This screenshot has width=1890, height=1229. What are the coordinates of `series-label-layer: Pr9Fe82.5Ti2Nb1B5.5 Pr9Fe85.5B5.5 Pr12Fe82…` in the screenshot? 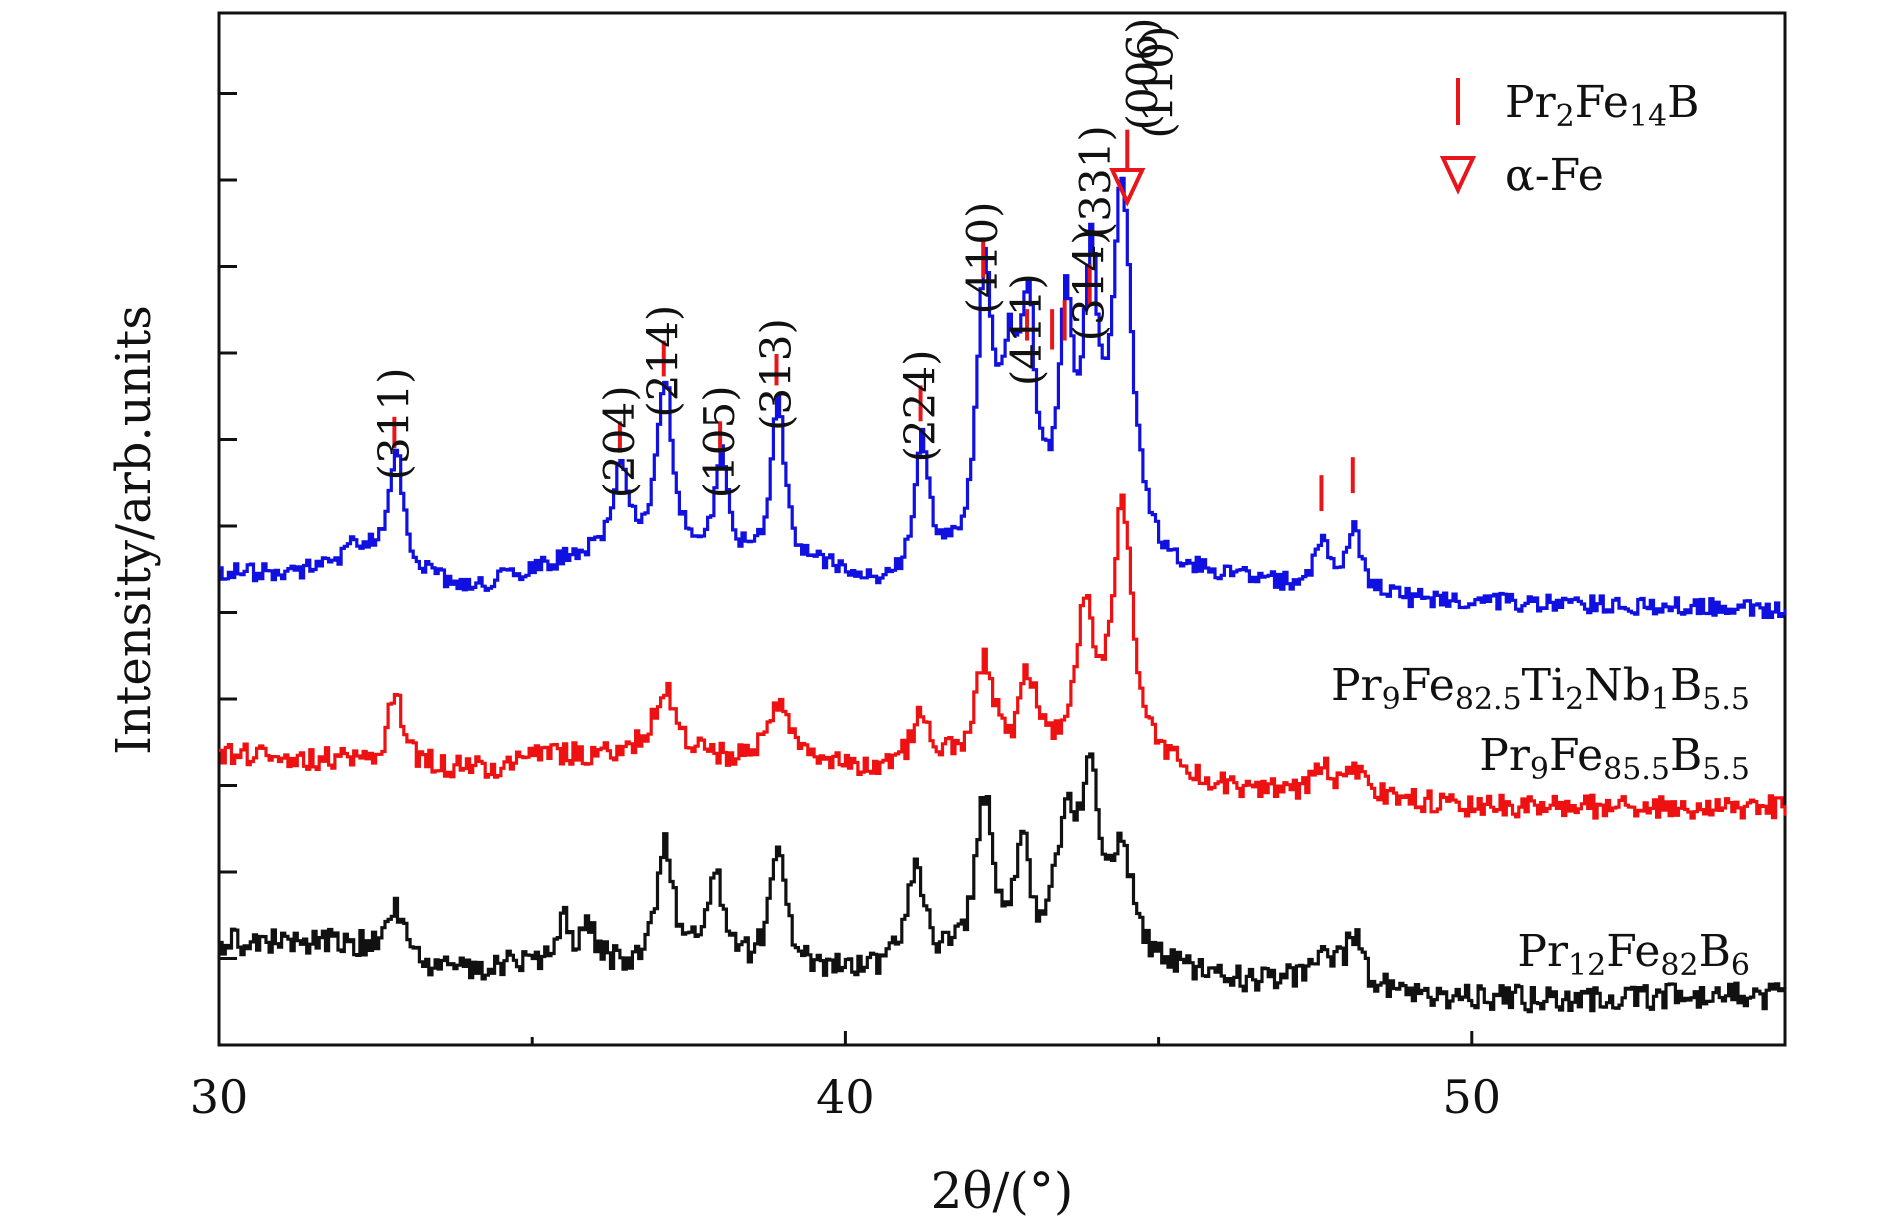 It's located at (1540, 821).